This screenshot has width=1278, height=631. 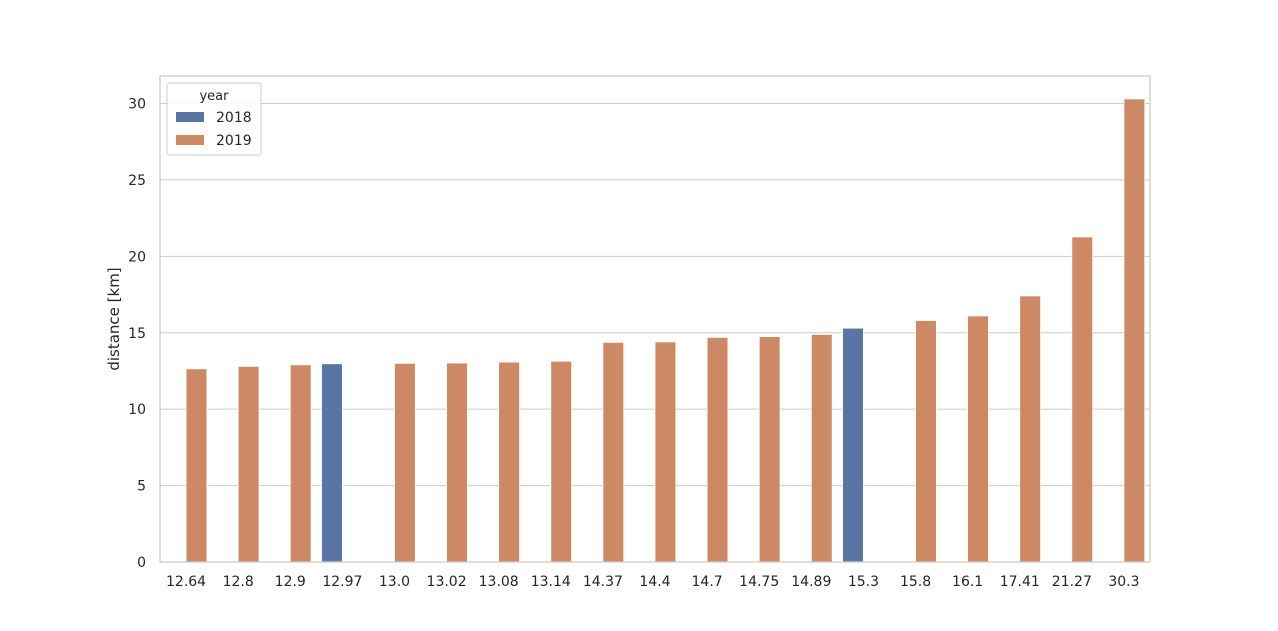 What do you see at coordinates (1082, 399) in the screenshot?
I see `bar-2019-21.27` at bounding box center [1082, 399].